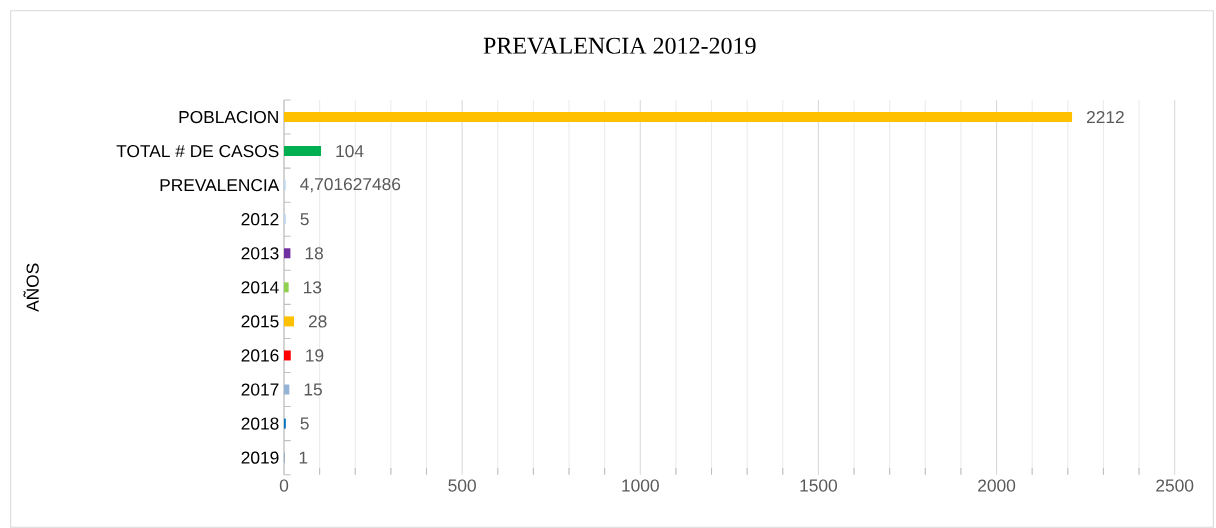 The image size is (1216, 528). I want to click on x-tick-label: 2000, so click(997, 485).